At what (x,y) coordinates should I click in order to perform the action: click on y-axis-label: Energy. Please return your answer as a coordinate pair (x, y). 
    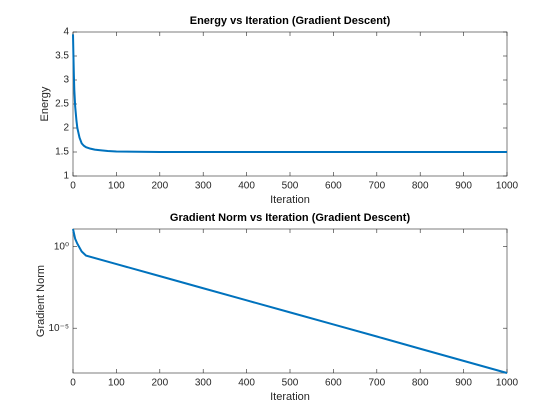
    Looking at the image, I should click on (45, 103).